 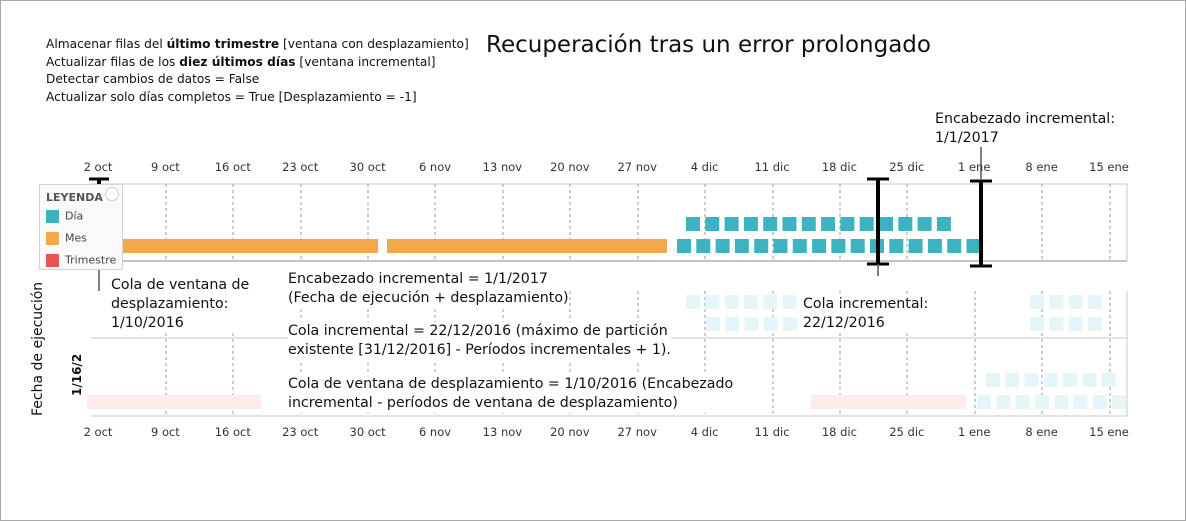 I want to click on month-bar-november, so click(x=527, y=246).